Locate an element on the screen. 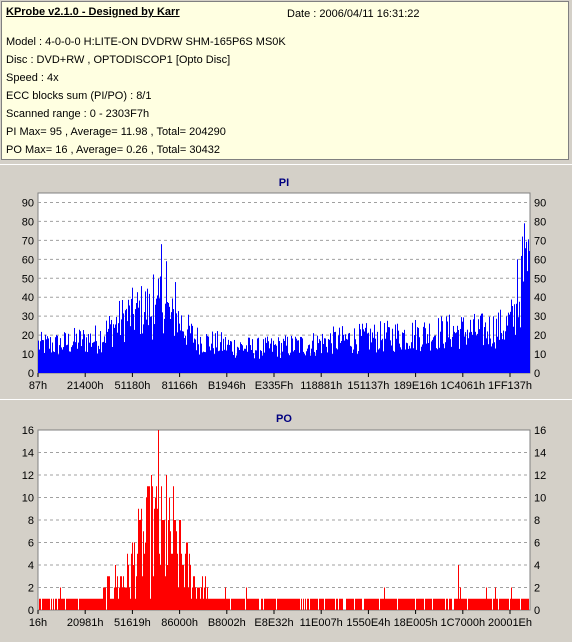 Image resolution: width=572 pixels, height=642 pixels. disc-line: Disc : DVD+RW , OPTODISCOP1 [Opto Disc] is located at coordinates (118, 60).